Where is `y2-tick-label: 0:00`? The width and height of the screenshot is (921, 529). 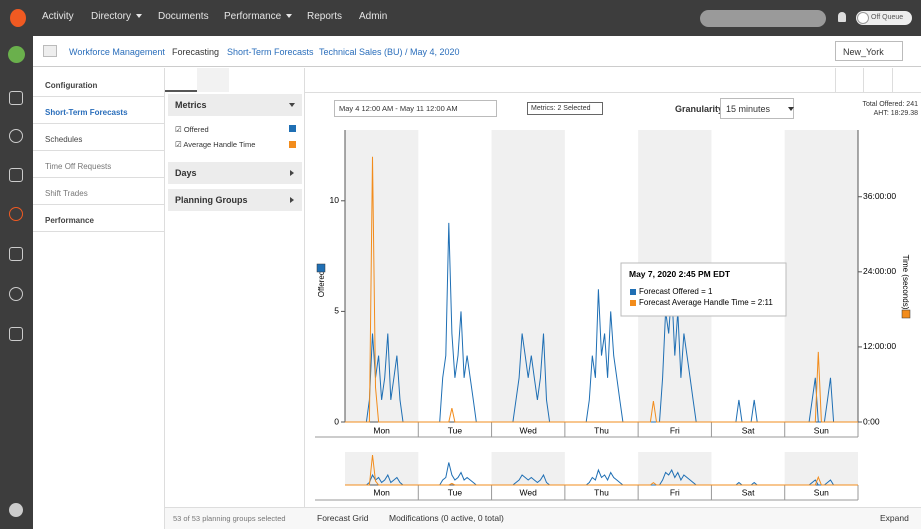 y2-tick-label: 0:00 is located at coordinates (871, 421).